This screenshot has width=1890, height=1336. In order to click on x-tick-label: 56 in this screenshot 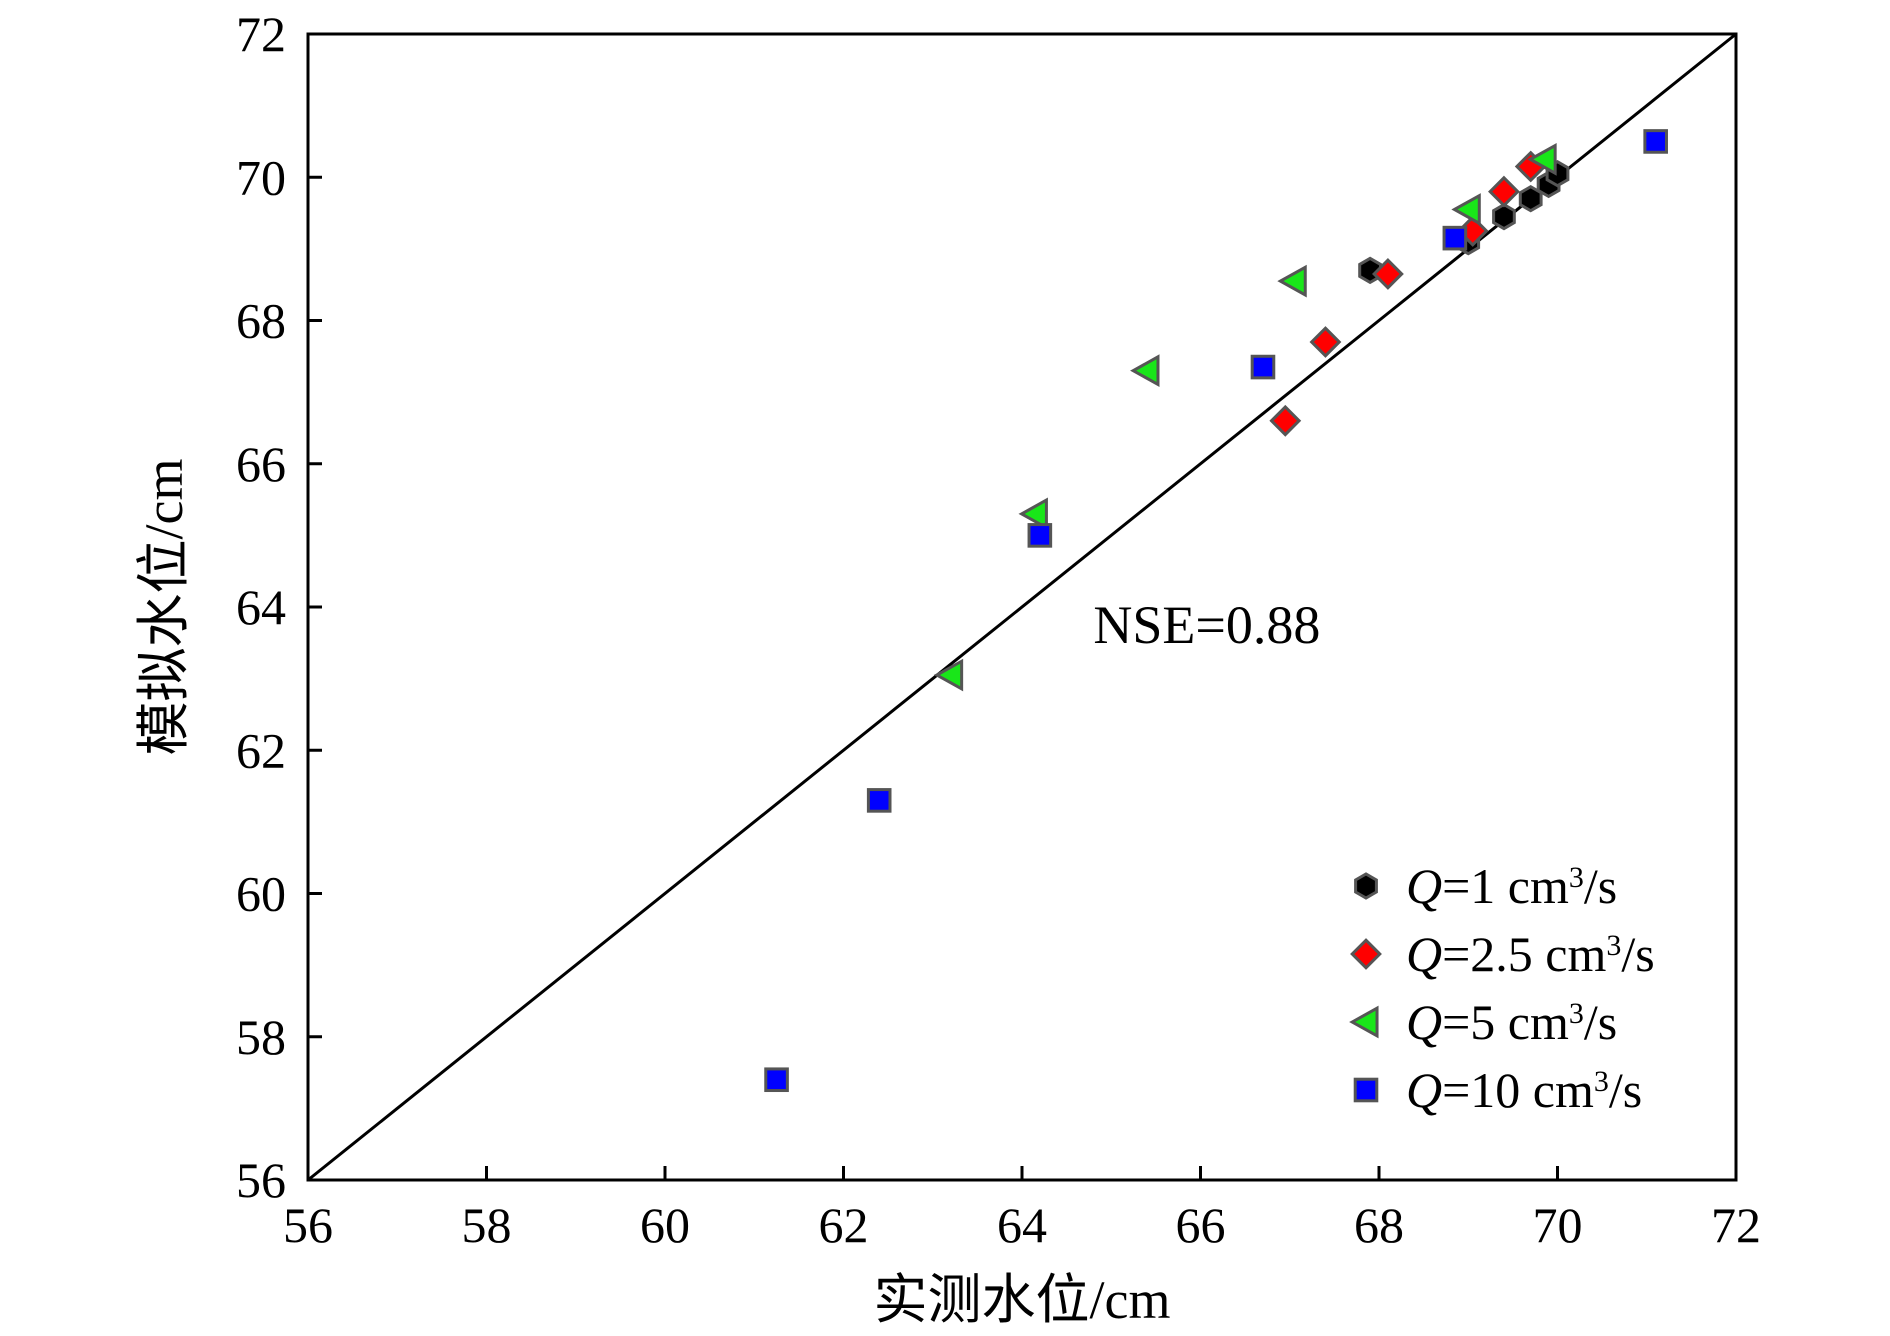, I will do `click(308, 1225)`.